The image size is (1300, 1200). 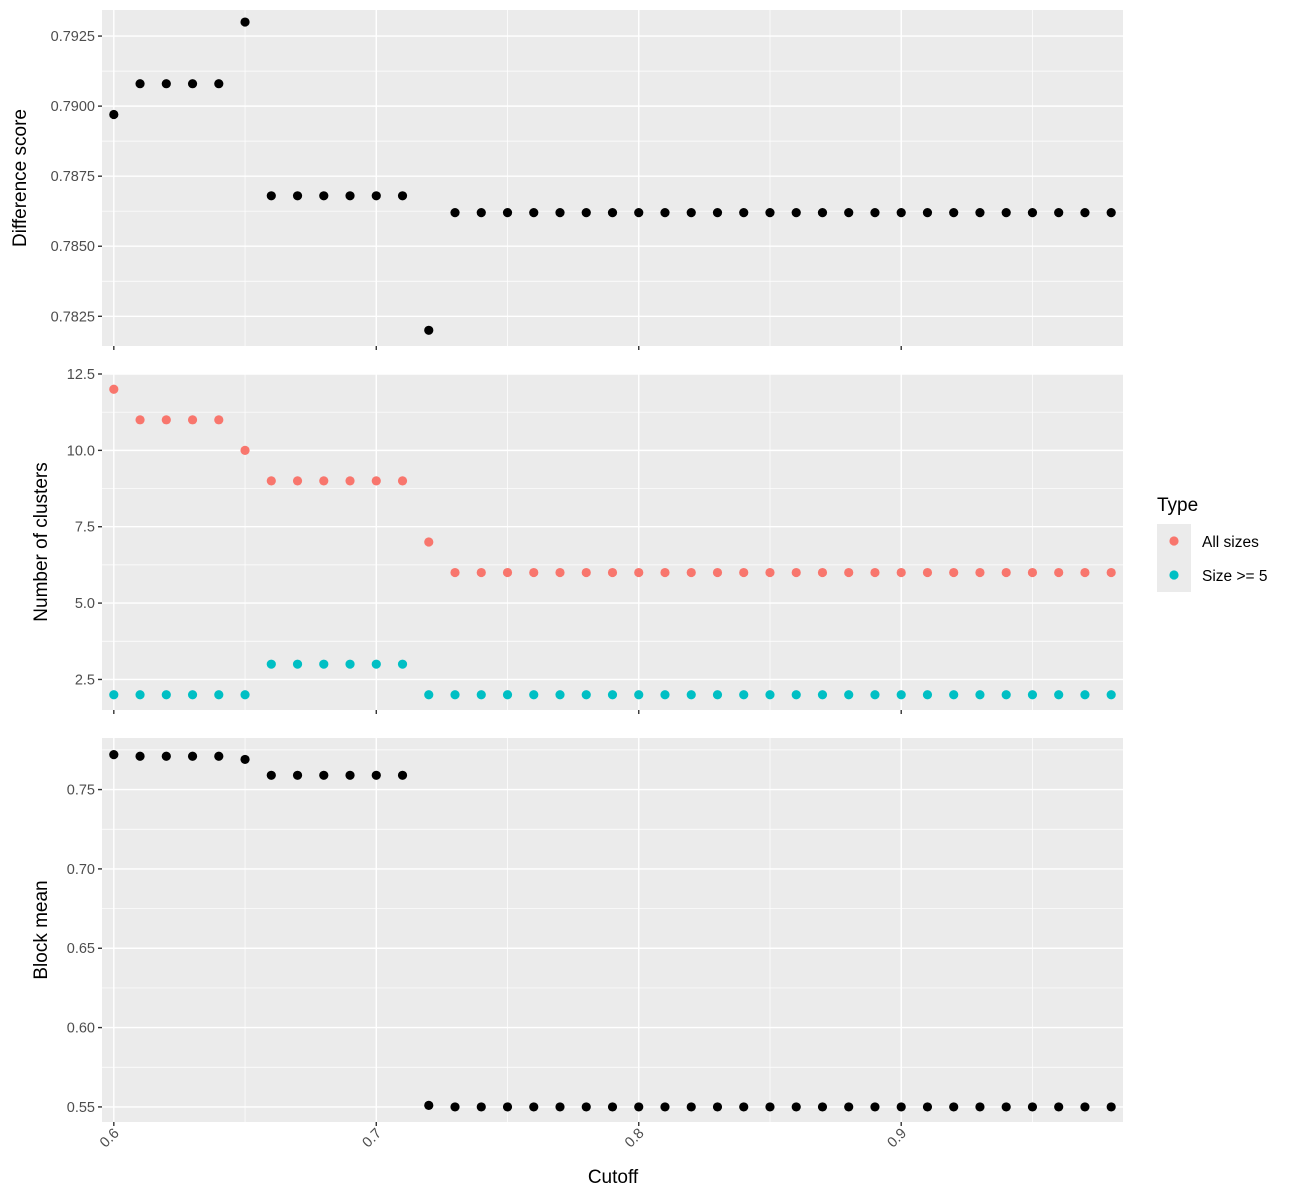 What do you see at coordinates (1212, 543) in the screenshot?
I see `legend: Type All sizes Size >= 5` at bounding box center [1212, 543].